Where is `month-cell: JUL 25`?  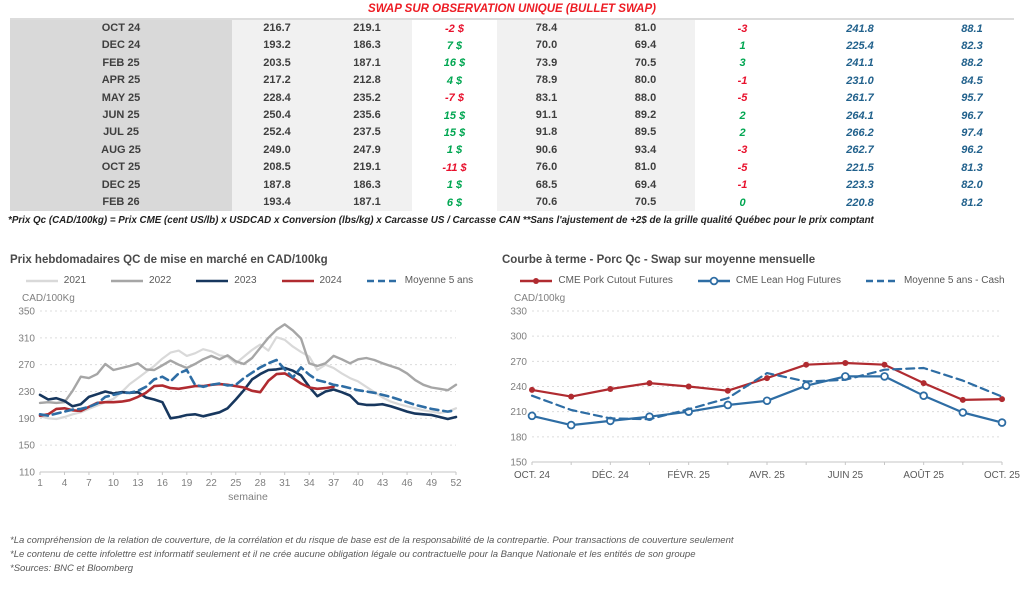
month-cell: JUL 25 is located at coordinates (121, 133).